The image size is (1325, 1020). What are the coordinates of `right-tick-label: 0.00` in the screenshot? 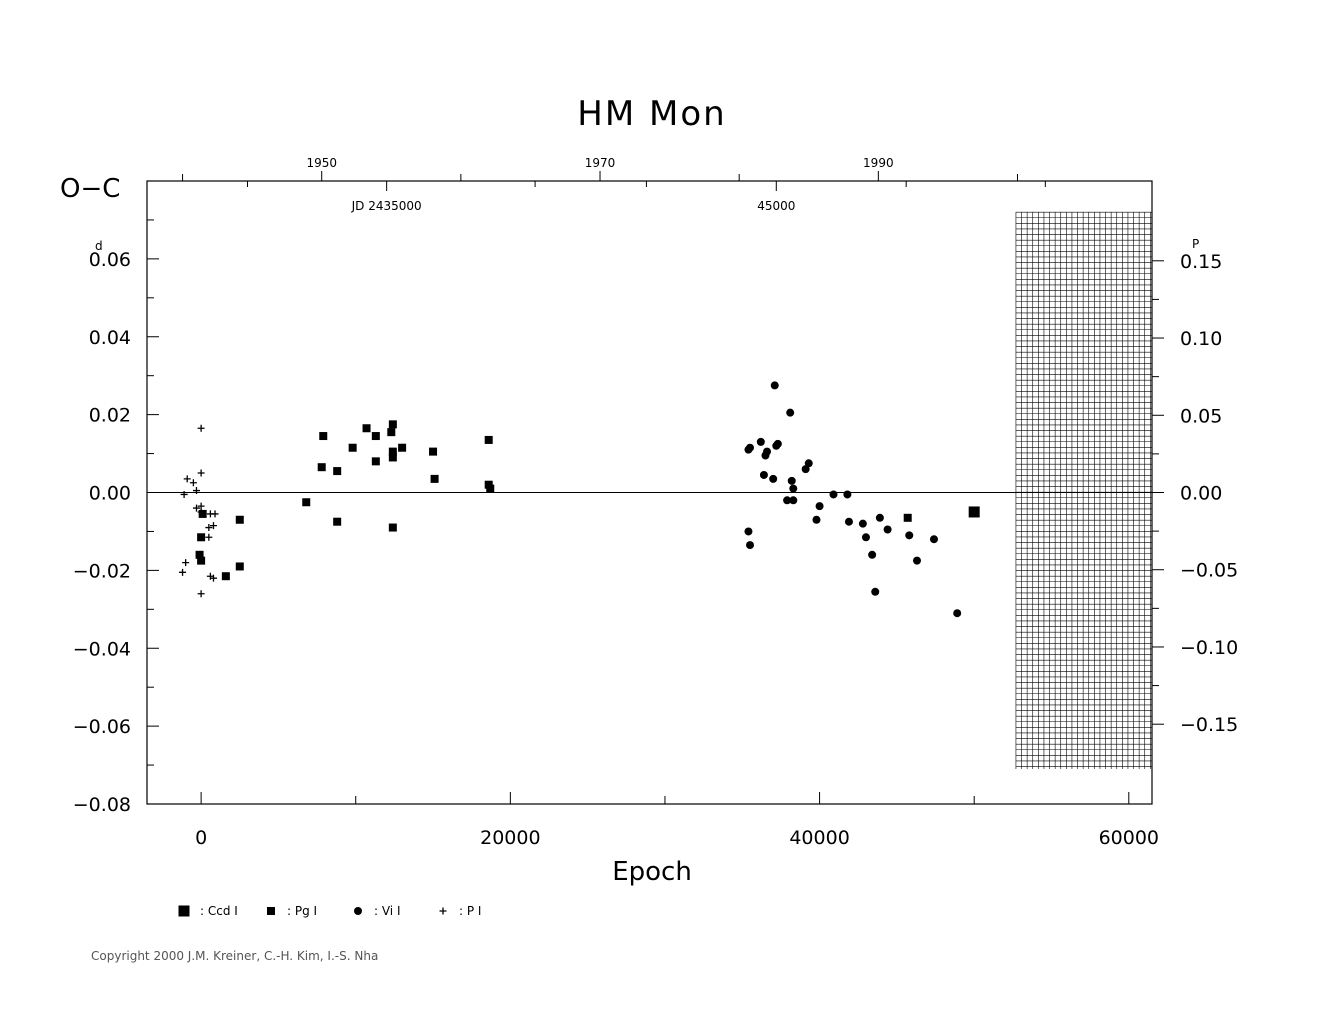 It's located at (1201, 494).